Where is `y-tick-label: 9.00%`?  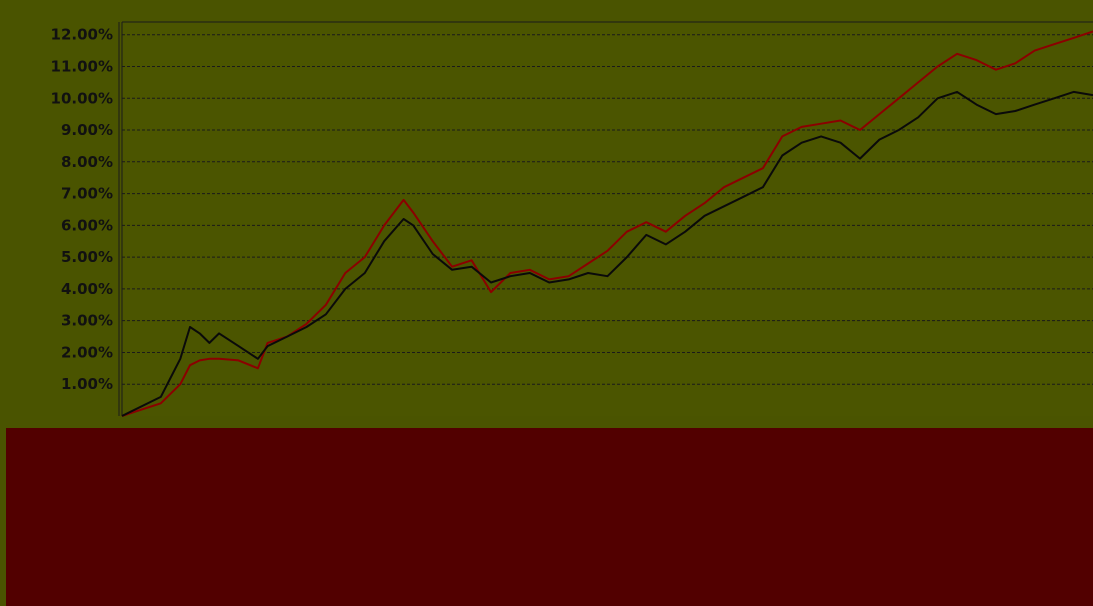
y-tick-label: 9.00% is located at coordinates (87, 130).